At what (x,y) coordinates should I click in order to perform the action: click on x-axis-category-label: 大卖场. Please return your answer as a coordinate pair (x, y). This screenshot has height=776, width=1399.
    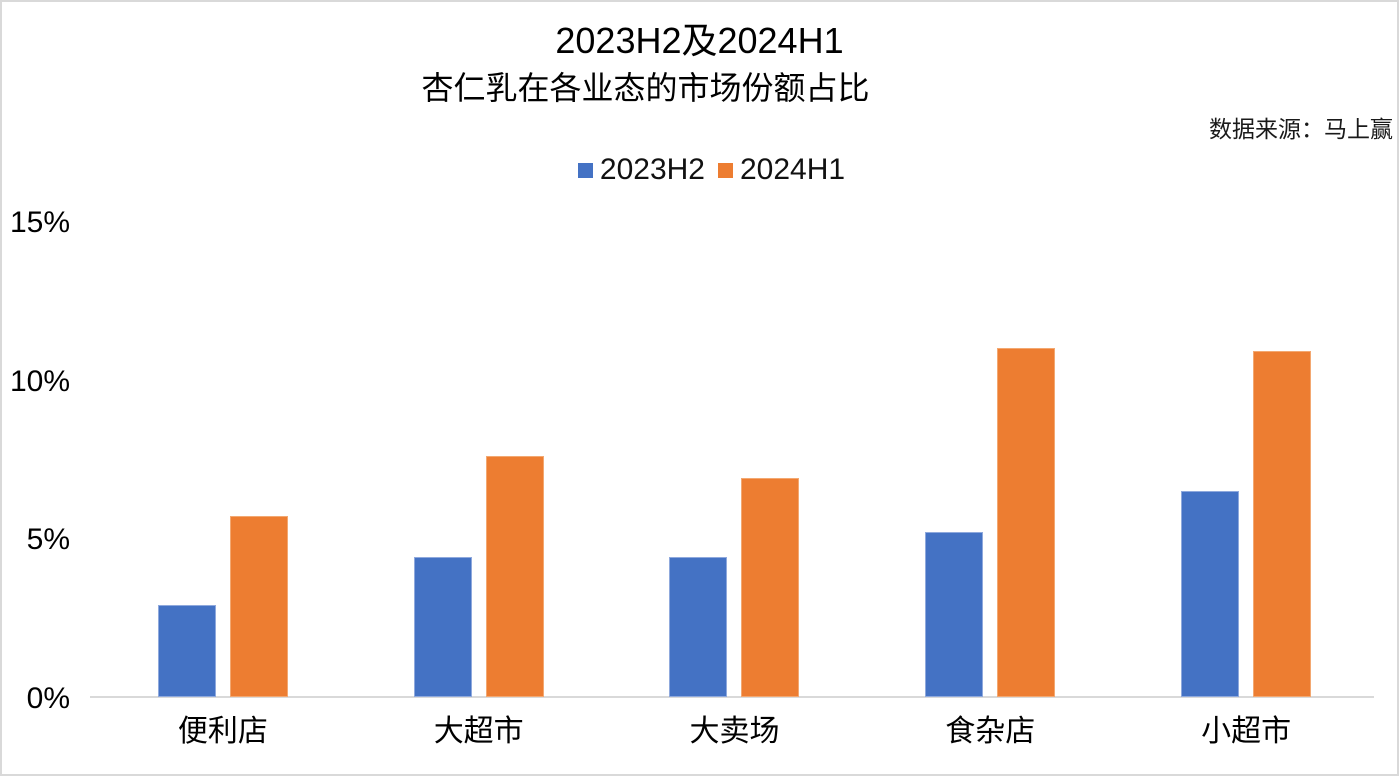
    Looking at the image, I should click on (734, 731).